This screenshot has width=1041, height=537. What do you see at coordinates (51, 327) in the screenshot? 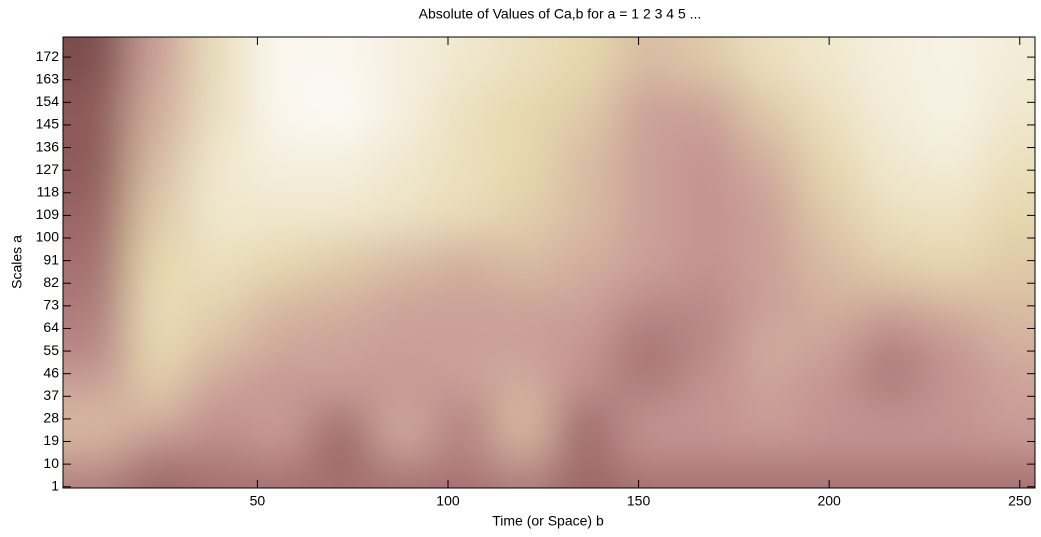
I see `y-tick-label: 64` at bounding box center [51, 327].